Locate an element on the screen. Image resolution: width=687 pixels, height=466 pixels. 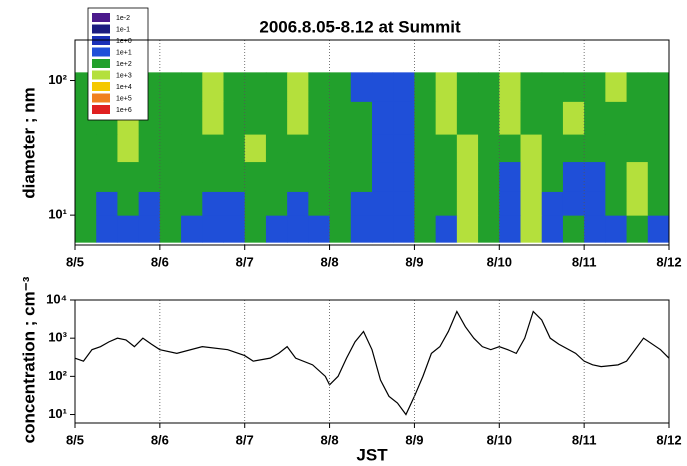
y-axis-label: concentration ; cm⁻³ is located at coordinates (28, 359).